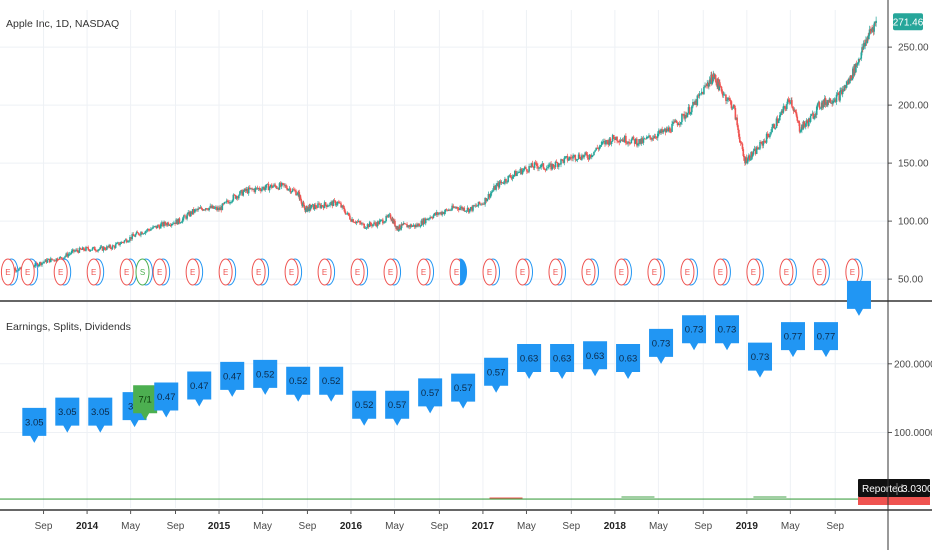 This screenshot has height=550, width=932. I want to click on event-ring, so click(555, 272).